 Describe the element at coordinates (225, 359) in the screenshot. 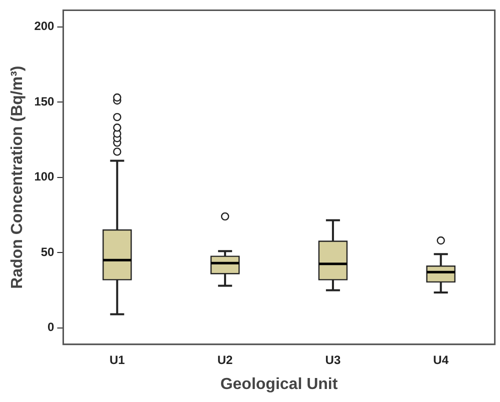

I see `x-tick-label: U2` at that location.